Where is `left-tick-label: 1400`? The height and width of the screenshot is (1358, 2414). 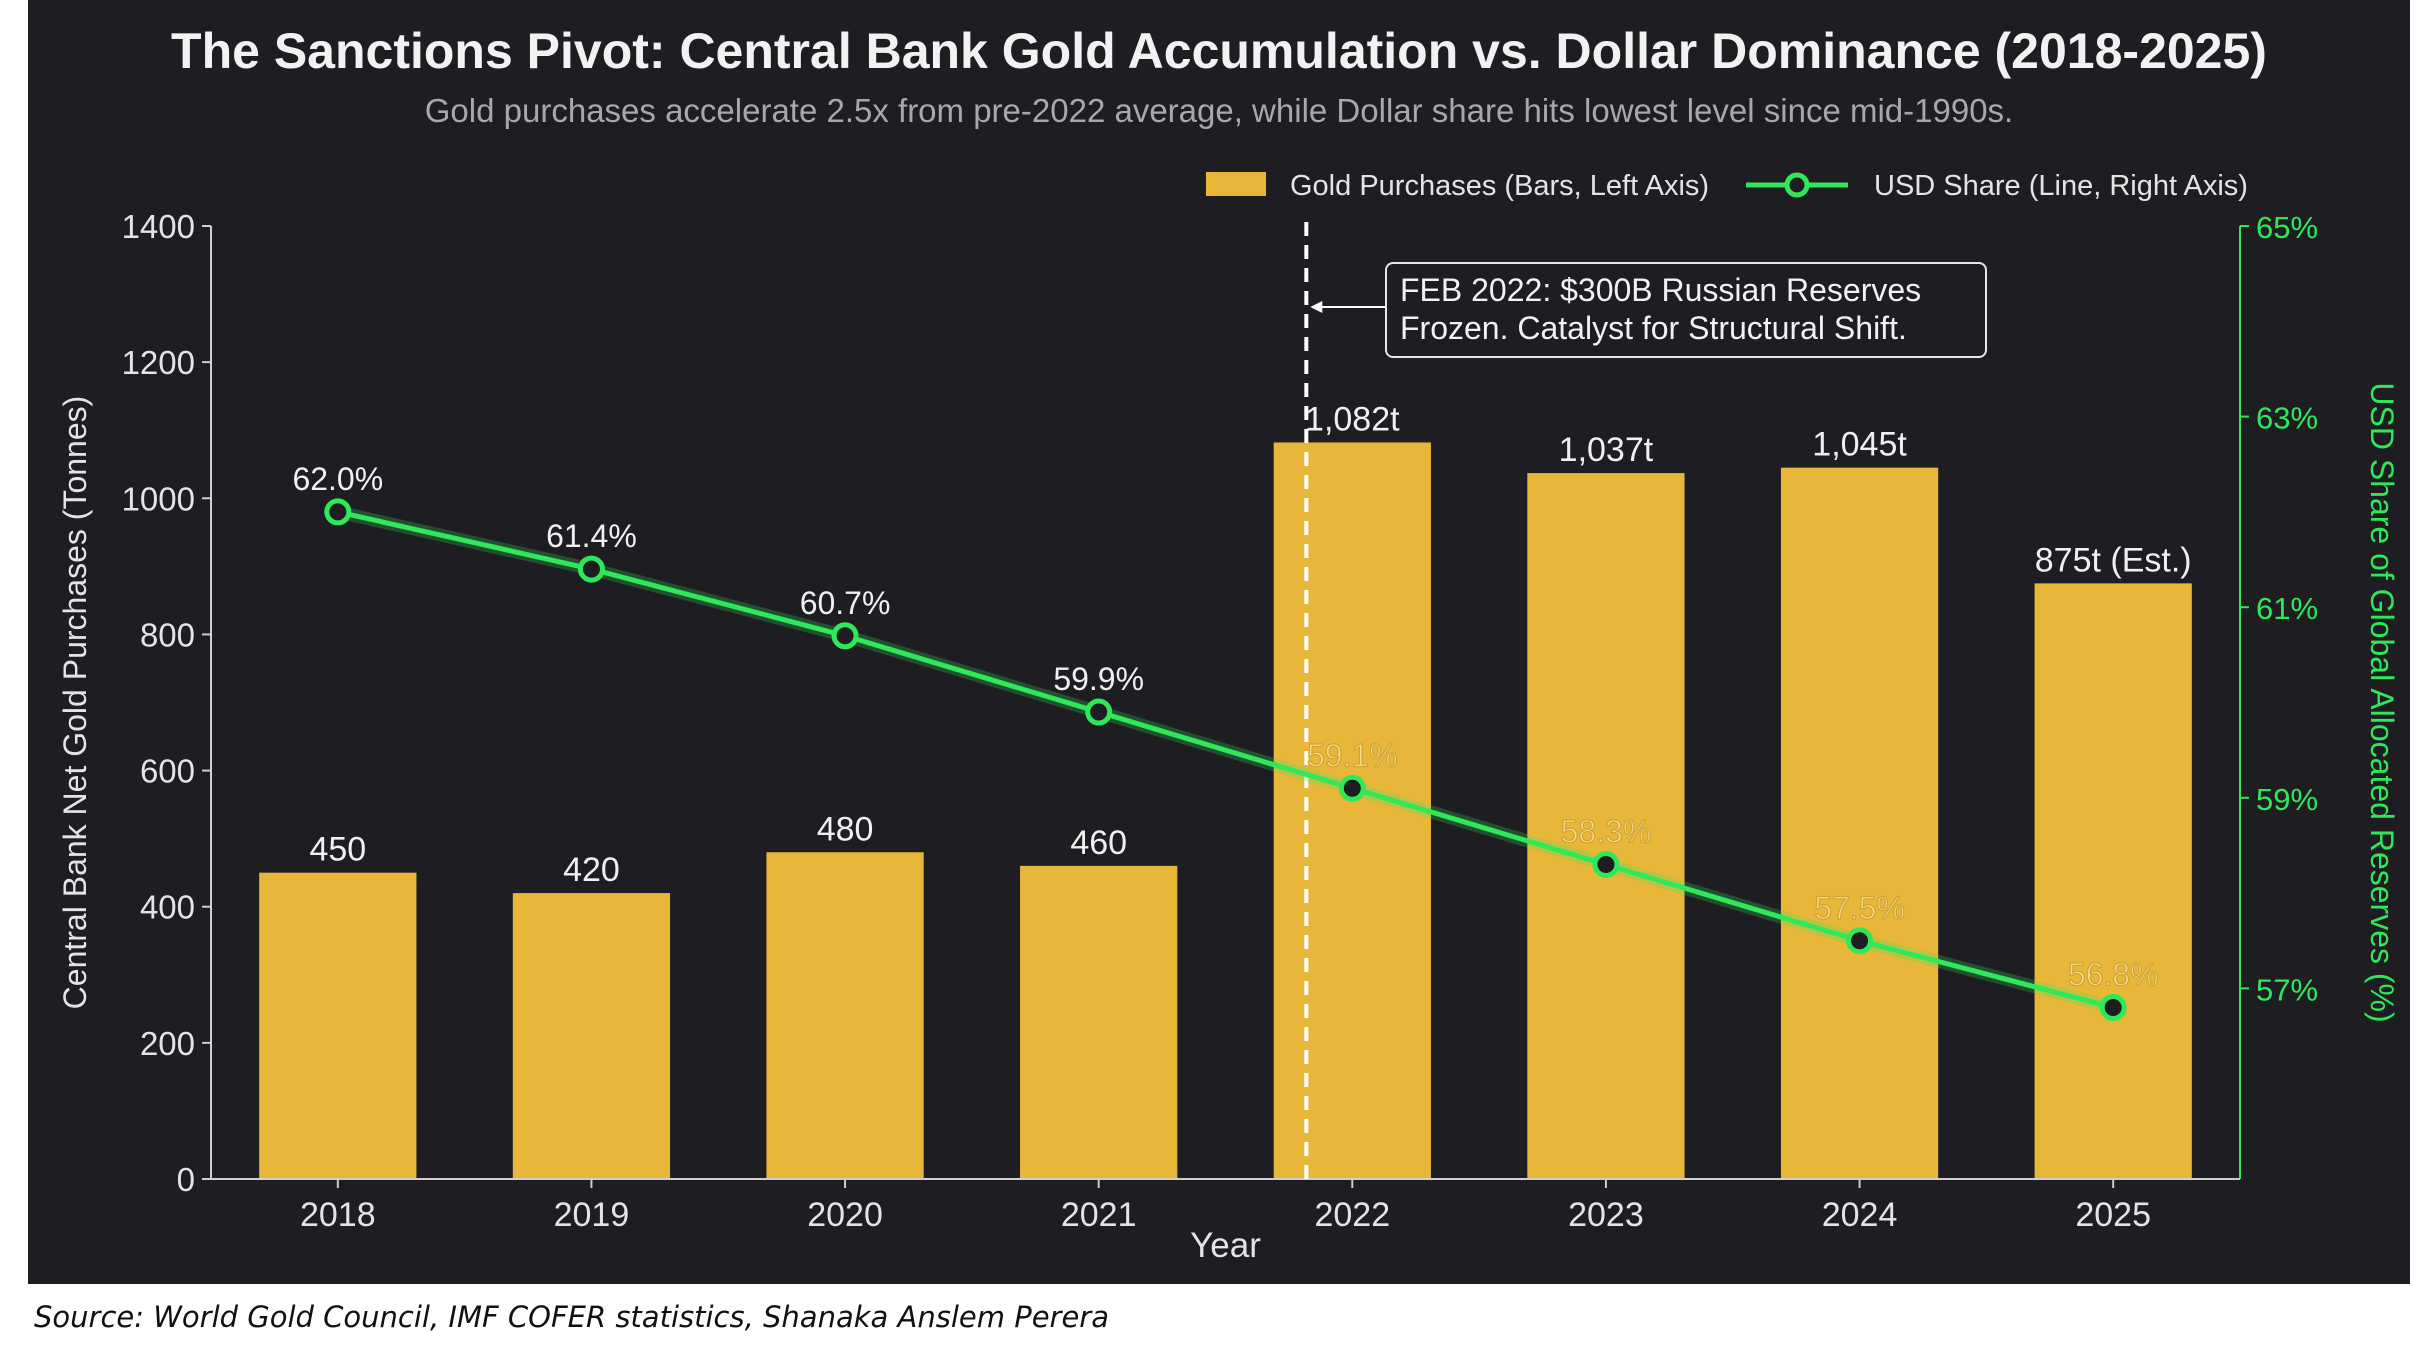 left-tick-label: 1400 is located at coordinates (158, 226).